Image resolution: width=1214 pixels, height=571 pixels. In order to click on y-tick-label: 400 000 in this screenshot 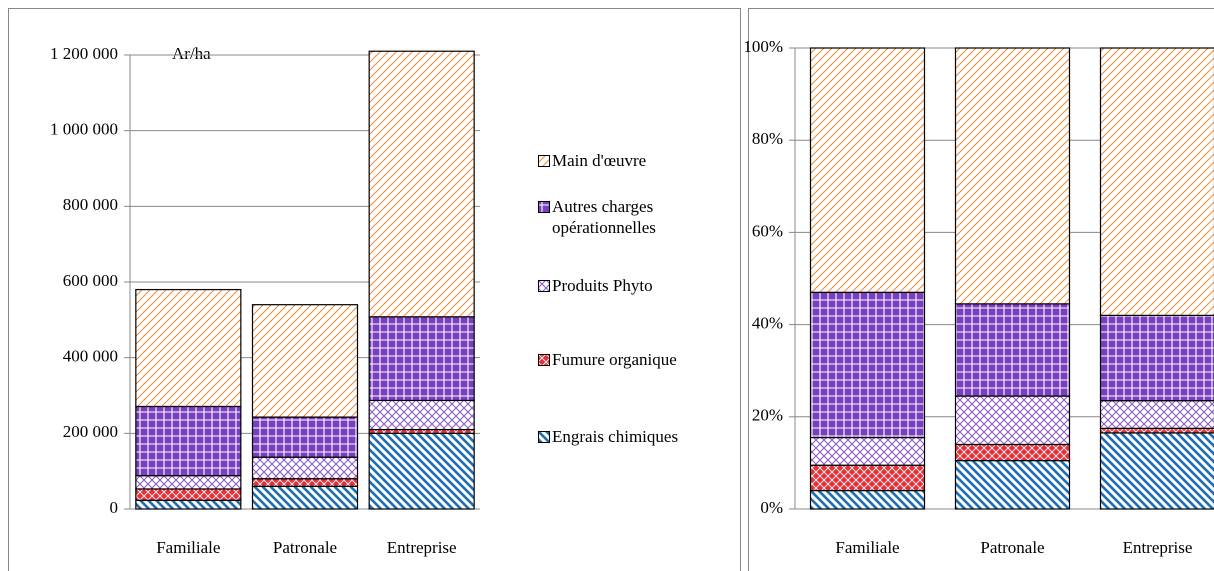, I will do `click(90, 356)`.